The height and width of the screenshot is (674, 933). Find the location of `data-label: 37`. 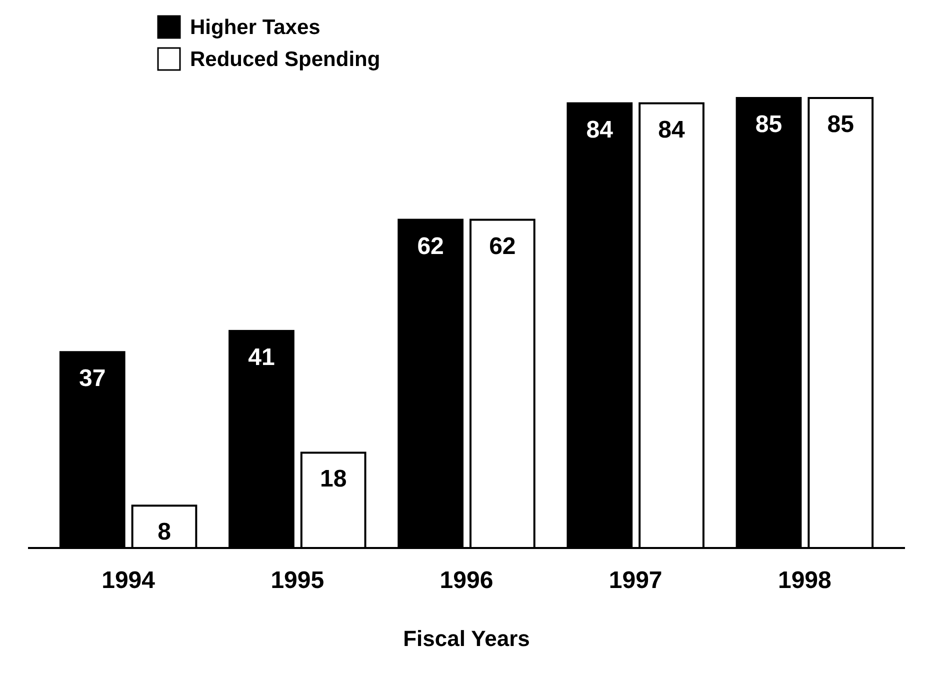

data-label: 37 is located at coordinates (92, 378).